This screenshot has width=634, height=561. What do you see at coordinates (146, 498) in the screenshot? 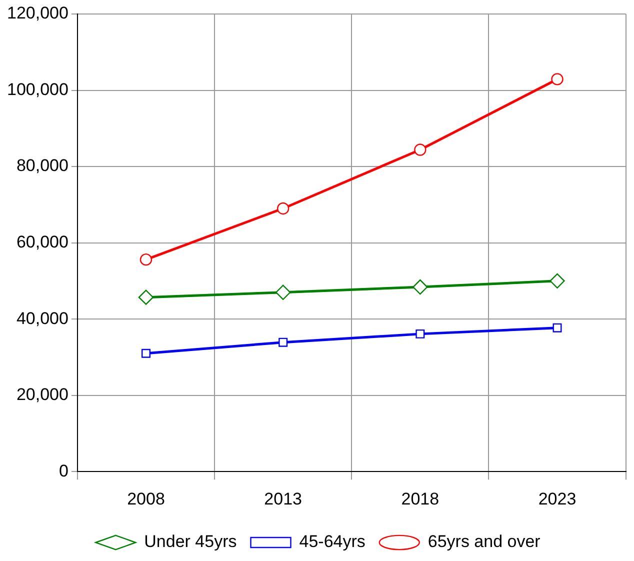
I see `x-tick-label: 2008` at bounding box center [146, 498].